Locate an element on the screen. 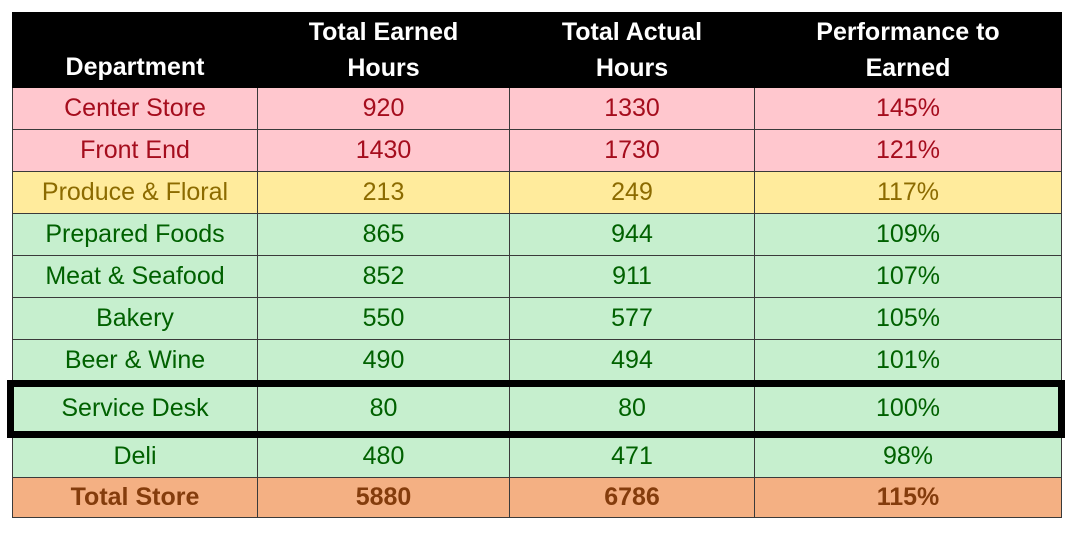 The height and width of the screenshot is (550, 1080). table-row: Deli 480 471 98% is located at coordinates (537, 457).